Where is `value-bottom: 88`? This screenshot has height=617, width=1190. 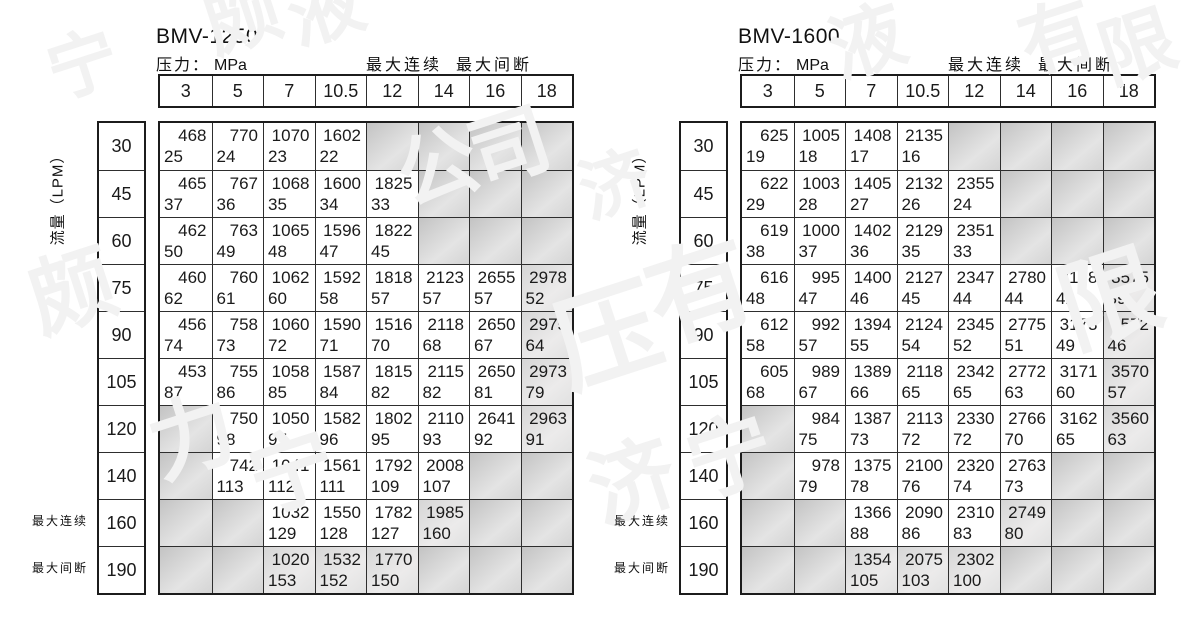
value-bottom: 88 is located at coordinates (859, 533).